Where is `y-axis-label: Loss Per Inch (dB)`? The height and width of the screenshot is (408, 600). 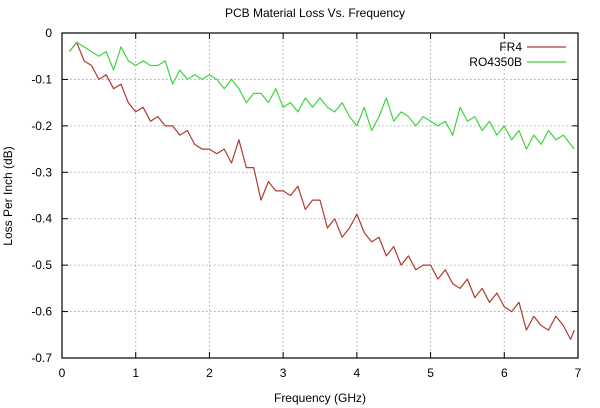 y-axis-label: Loss Per Inch (dB) is located at coordinates (8, 195).